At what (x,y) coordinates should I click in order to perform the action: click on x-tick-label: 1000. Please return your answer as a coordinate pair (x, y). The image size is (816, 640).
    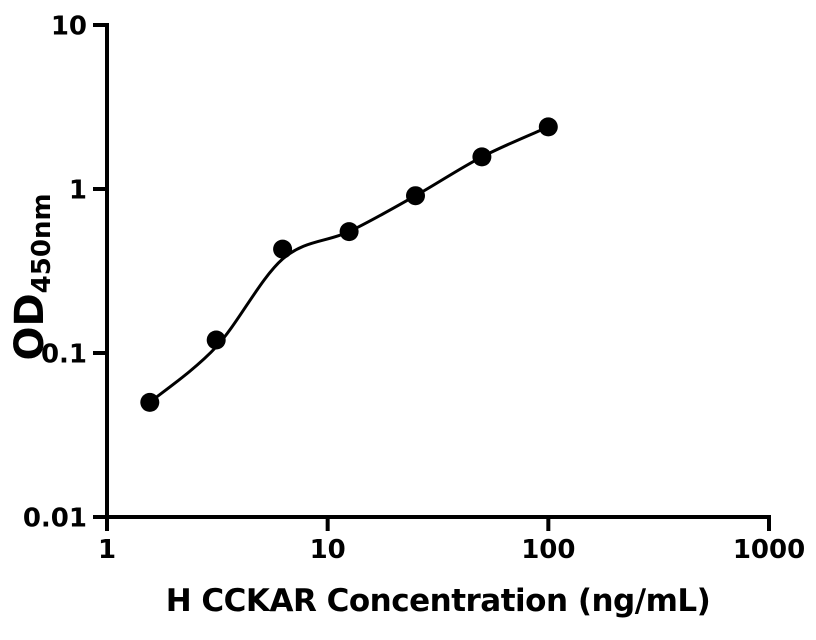
    Looking at the image, I should click on (769, 550).